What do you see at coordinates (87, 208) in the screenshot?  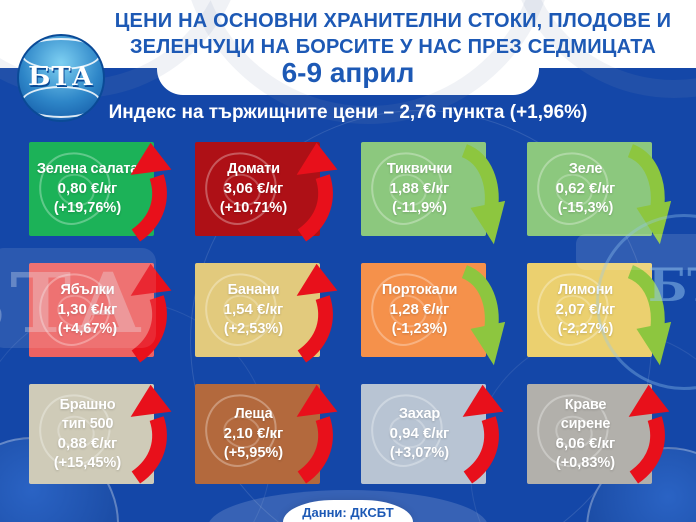 I see `product-change: (+19,76%)` at bounding box center [87, 208].